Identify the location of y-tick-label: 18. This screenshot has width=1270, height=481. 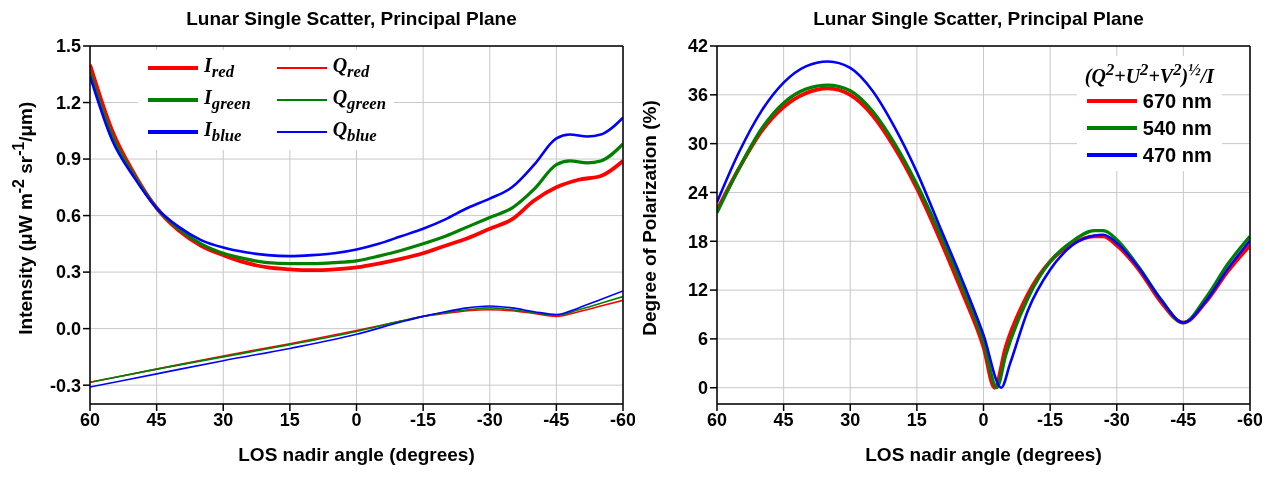
(697, 241).